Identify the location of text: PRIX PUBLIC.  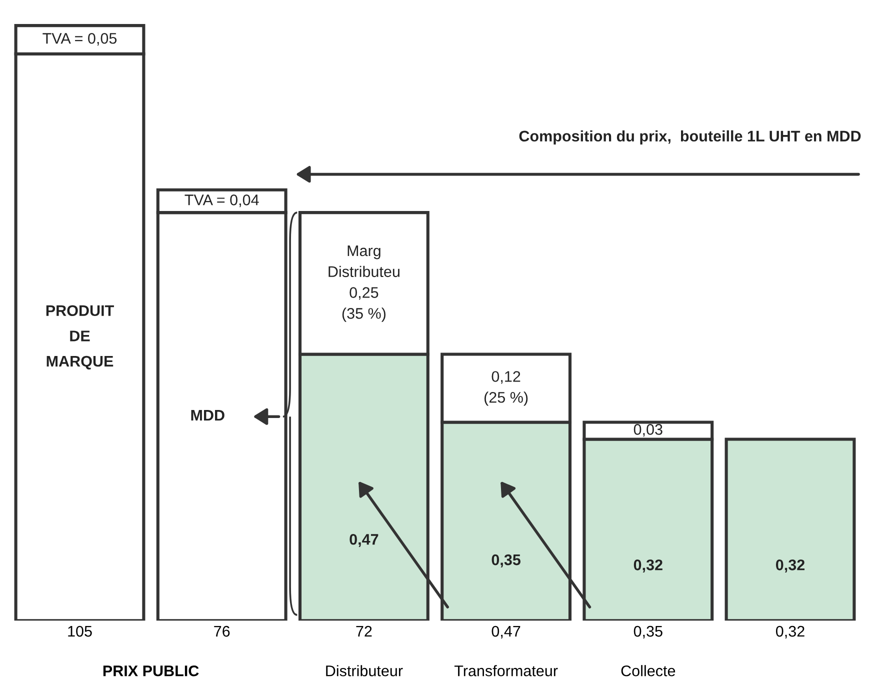
(151, 670).